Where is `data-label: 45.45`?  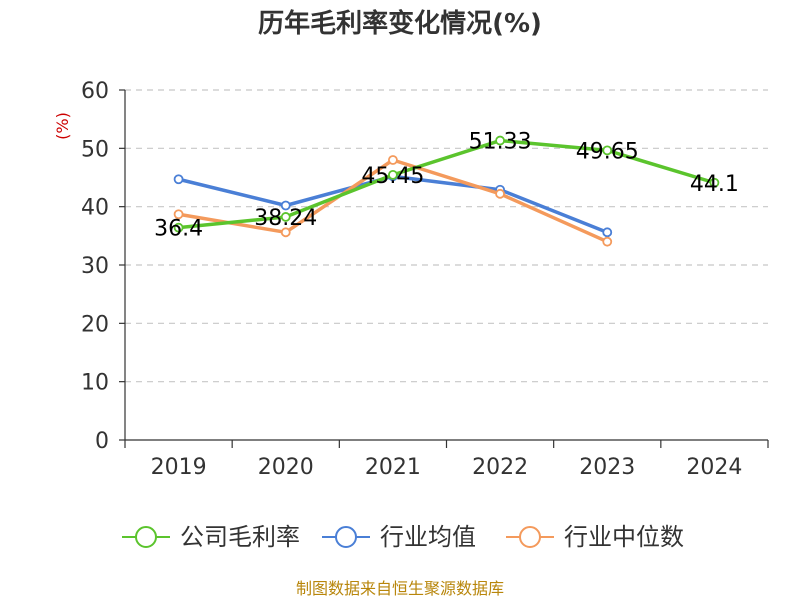 data-label: 45.45 is located at coordinates (392, 176).